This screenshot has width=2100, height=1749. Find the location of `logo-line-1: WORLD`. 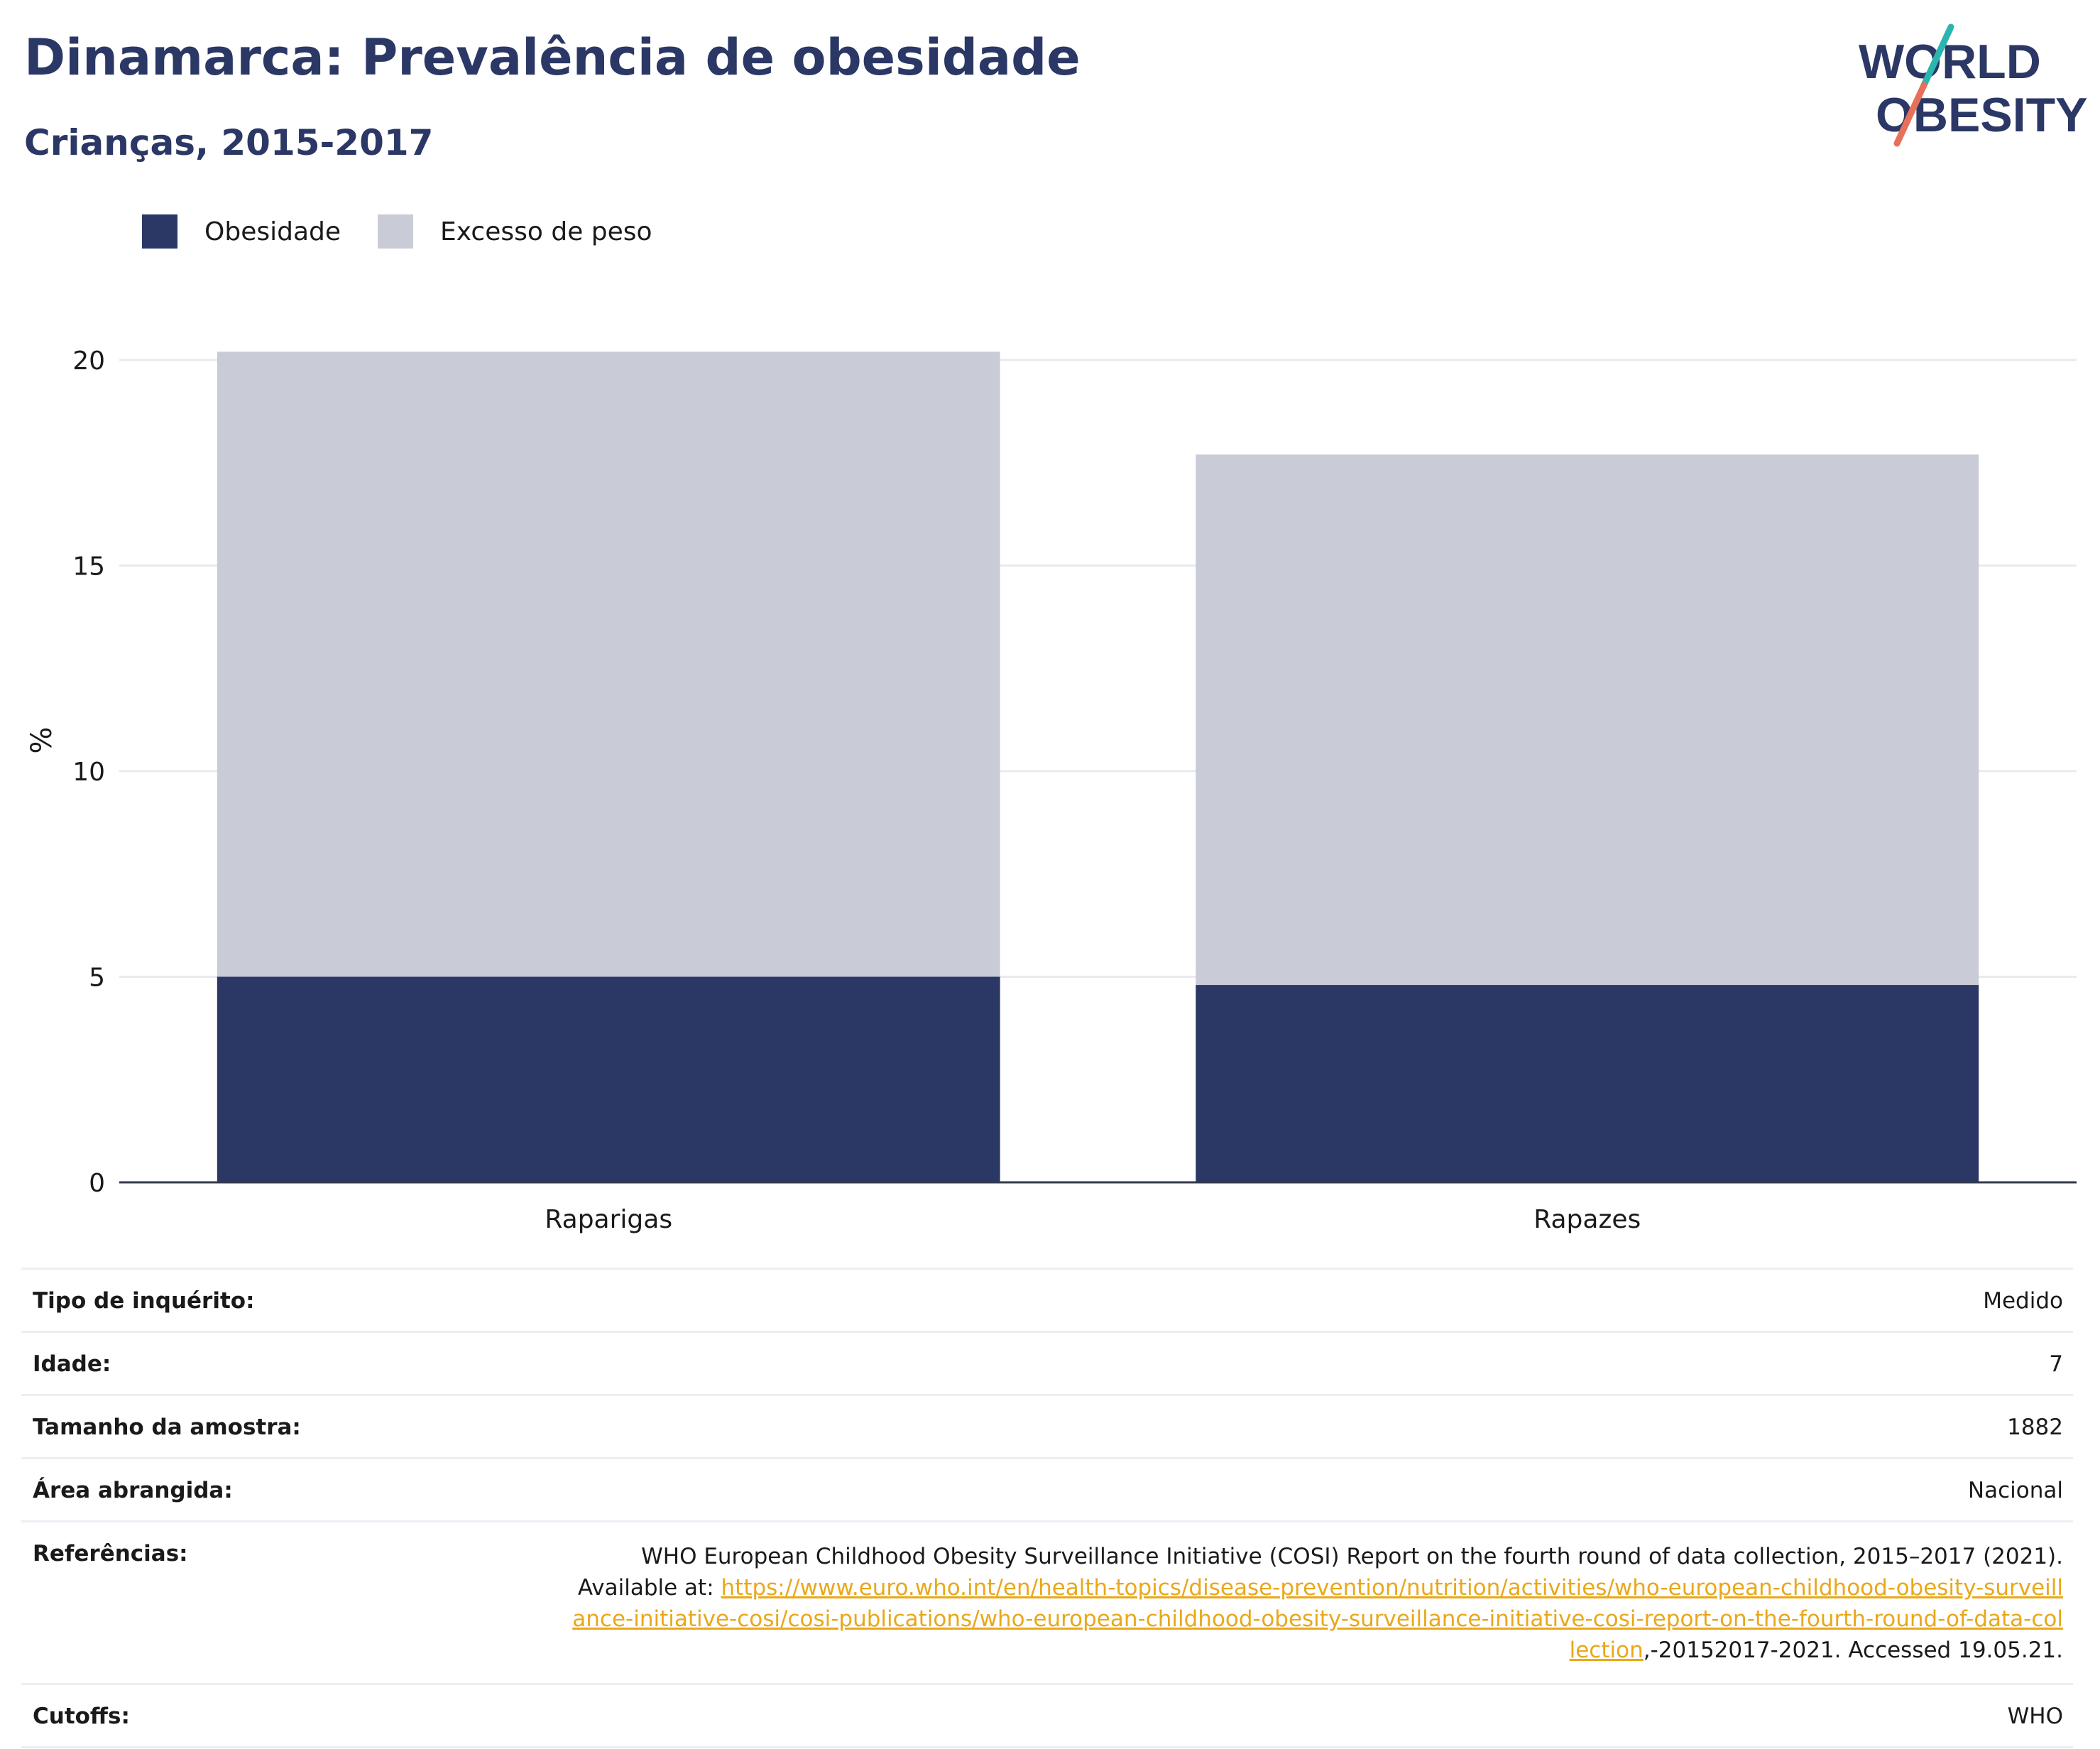

logo-line-1: WORLD is located at coordinates (1950, 62).